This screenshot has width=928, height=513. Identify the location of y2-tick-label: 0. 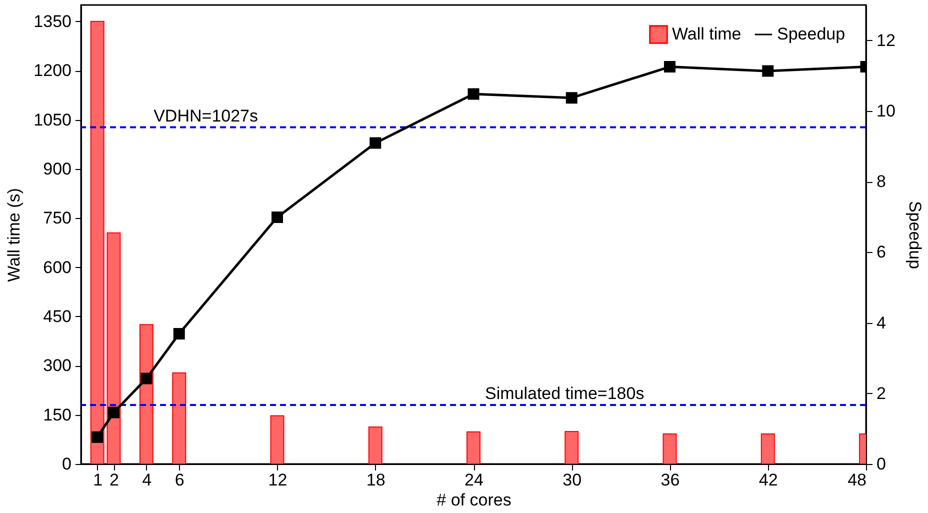
(881, 464).